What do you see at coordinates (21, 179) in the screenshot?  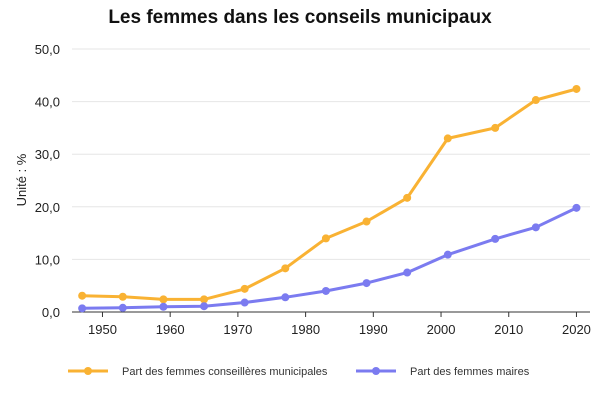 I see `y-axis-label: Unité : %` at bounding box center [21, 179].